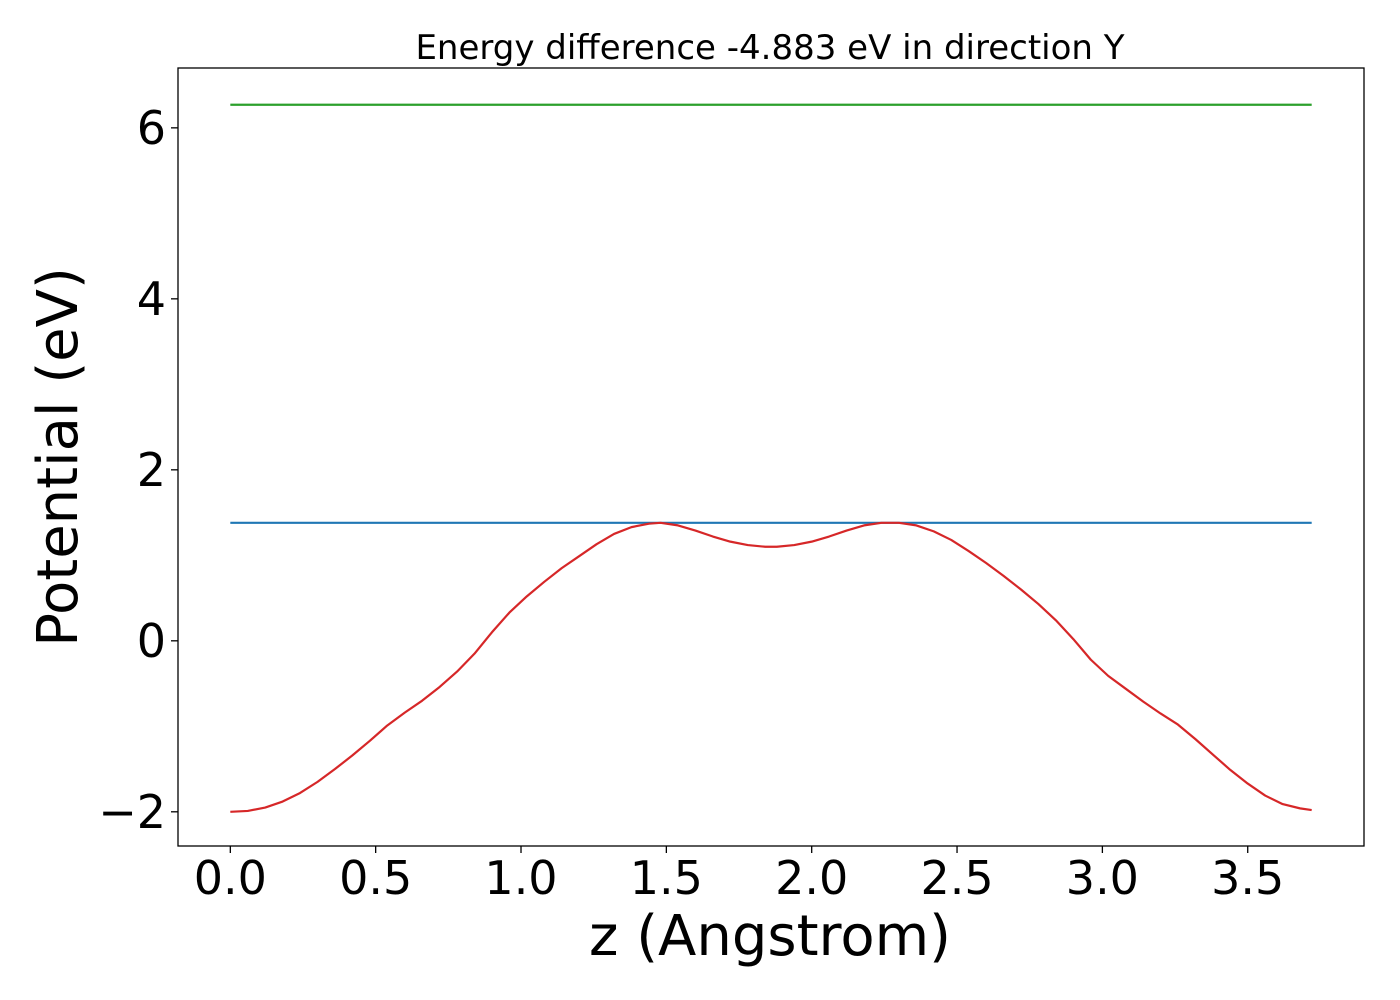 The image size is (1400, 1000). What do you see at coordinates (58, 457) in the screenshot?
I see `y-axis-title: Potential (eV)` at bounding box center [58, 457].